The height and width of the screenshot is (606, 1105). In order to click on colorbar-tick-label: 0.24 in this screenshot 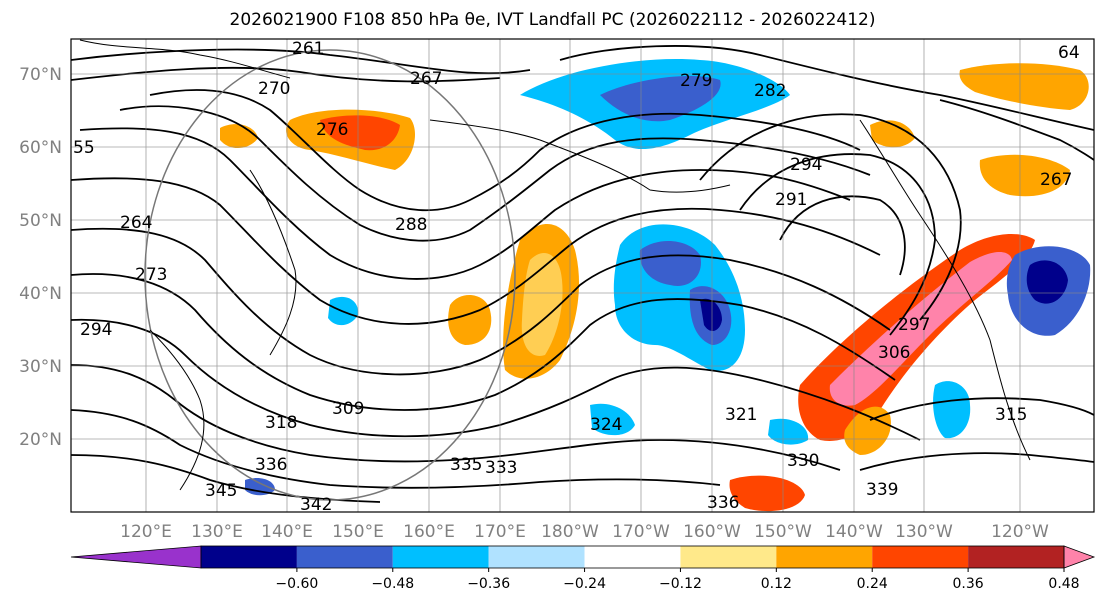, I will do `click(872, 584)`.